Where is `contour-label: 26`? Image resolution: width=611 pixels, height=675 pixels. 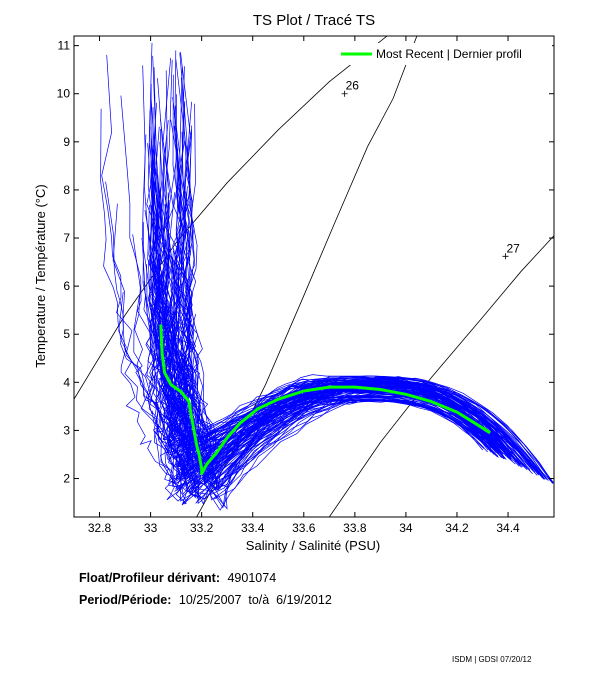
contour-label: 26 is located at coordinates (353, 86).